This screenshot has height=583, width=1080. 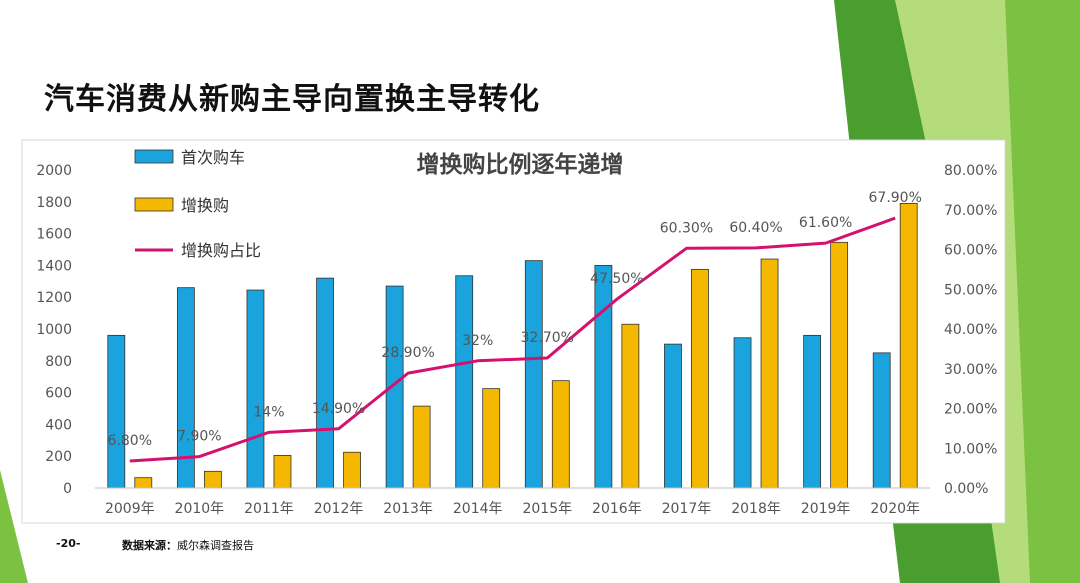 I want to click on y-right-tick-label: 30.00%, so click(x=970, y=370).